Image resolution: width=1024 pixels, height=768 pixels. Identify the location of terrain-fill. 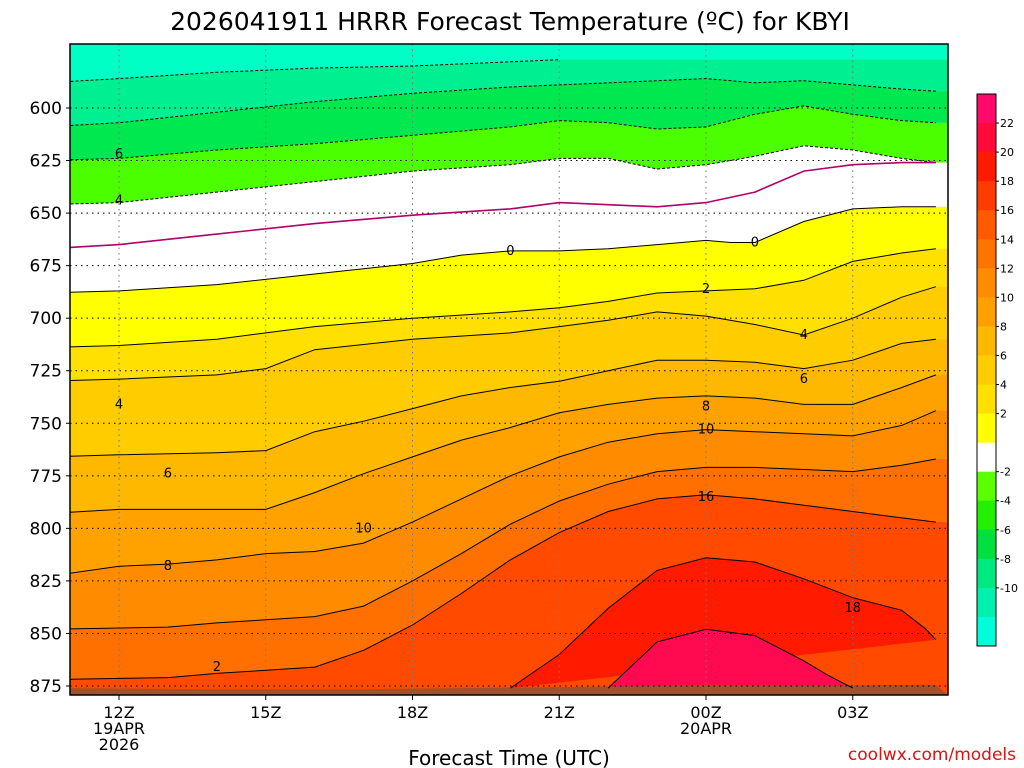
(509, 689).